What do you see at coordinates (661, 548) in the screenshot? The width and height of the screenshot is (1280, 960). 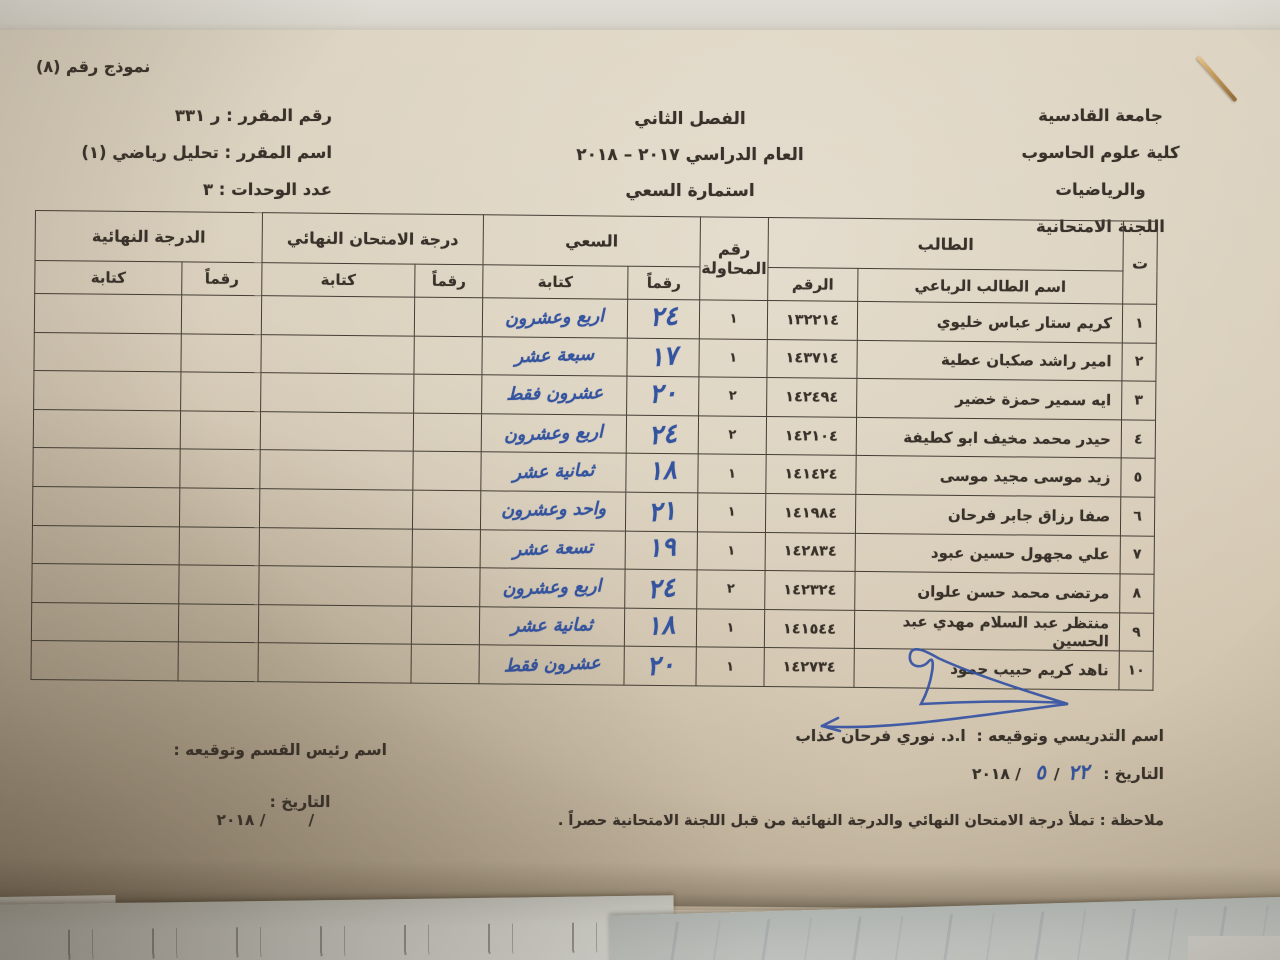 I see `handwritten-score-digits: ١٩` at bounding box center [661, 548].